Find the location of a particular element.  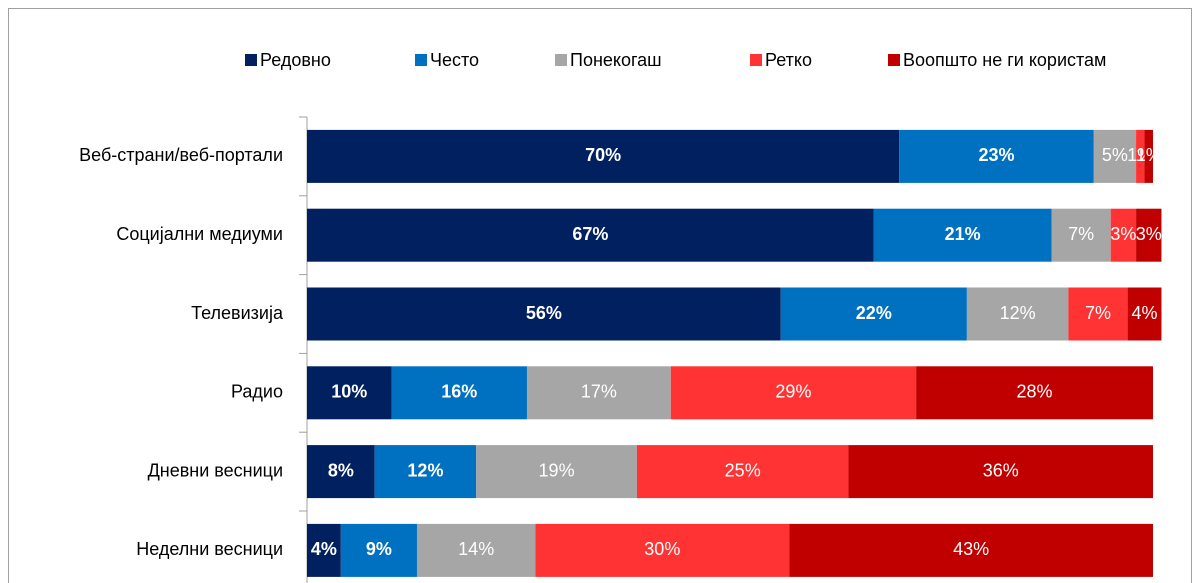

data-label: 43% is located at coordinates (971, 549).